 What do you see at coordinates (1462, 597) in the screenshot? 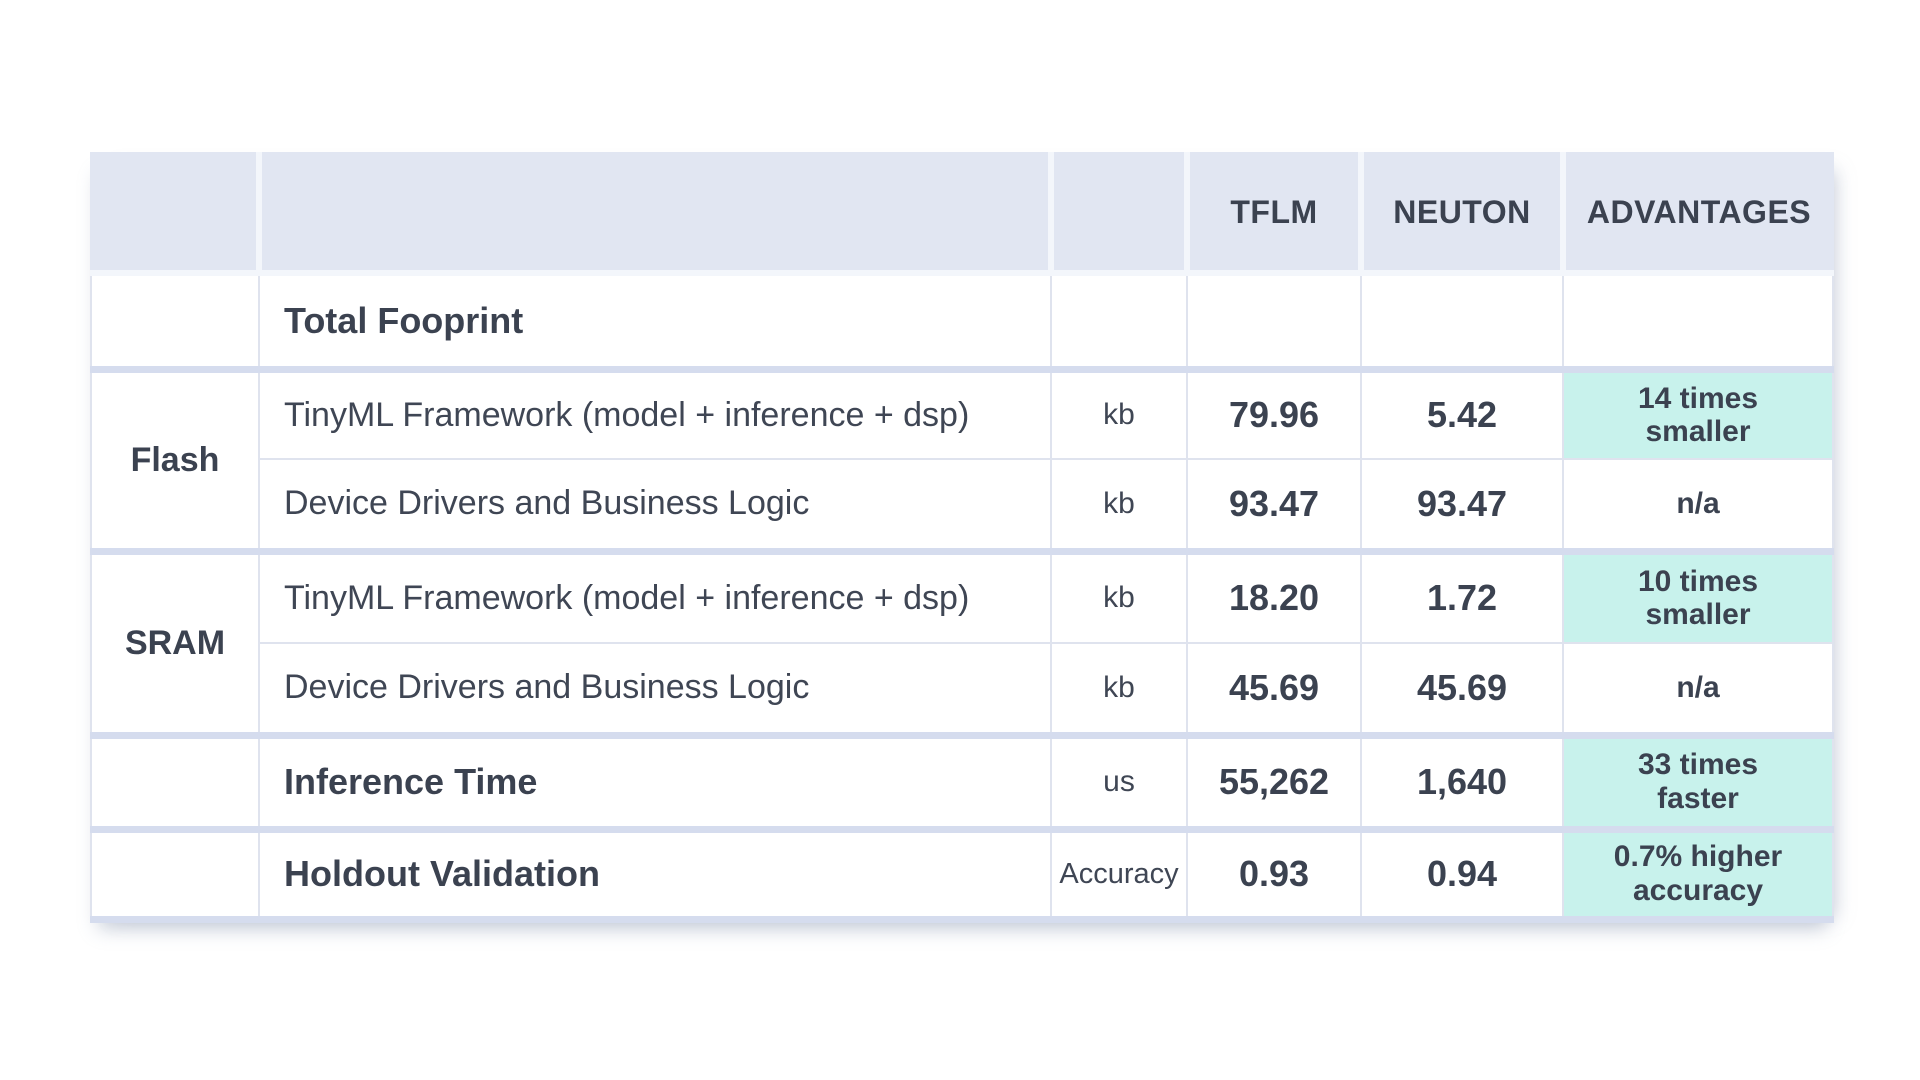
I see `cell-sram-framework-neuton: 1.72` at bounding box center [1462, 597].